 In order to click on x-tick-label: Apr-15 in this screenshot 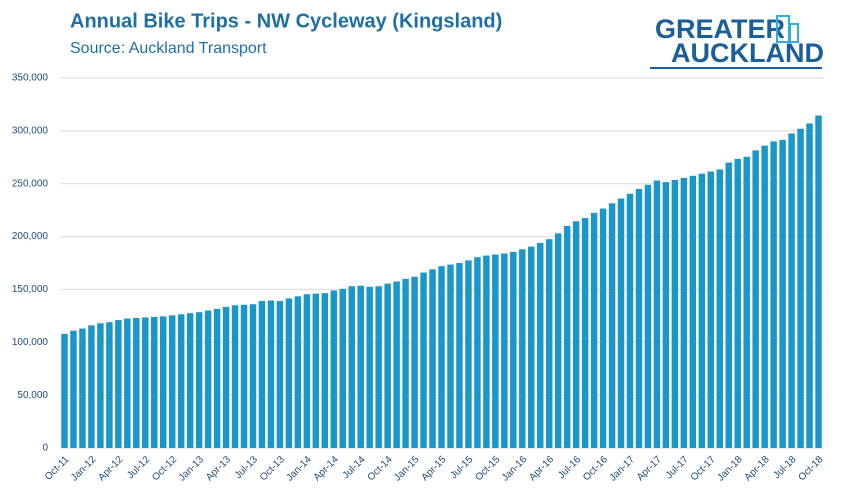, I will do `click(433, 468)`.